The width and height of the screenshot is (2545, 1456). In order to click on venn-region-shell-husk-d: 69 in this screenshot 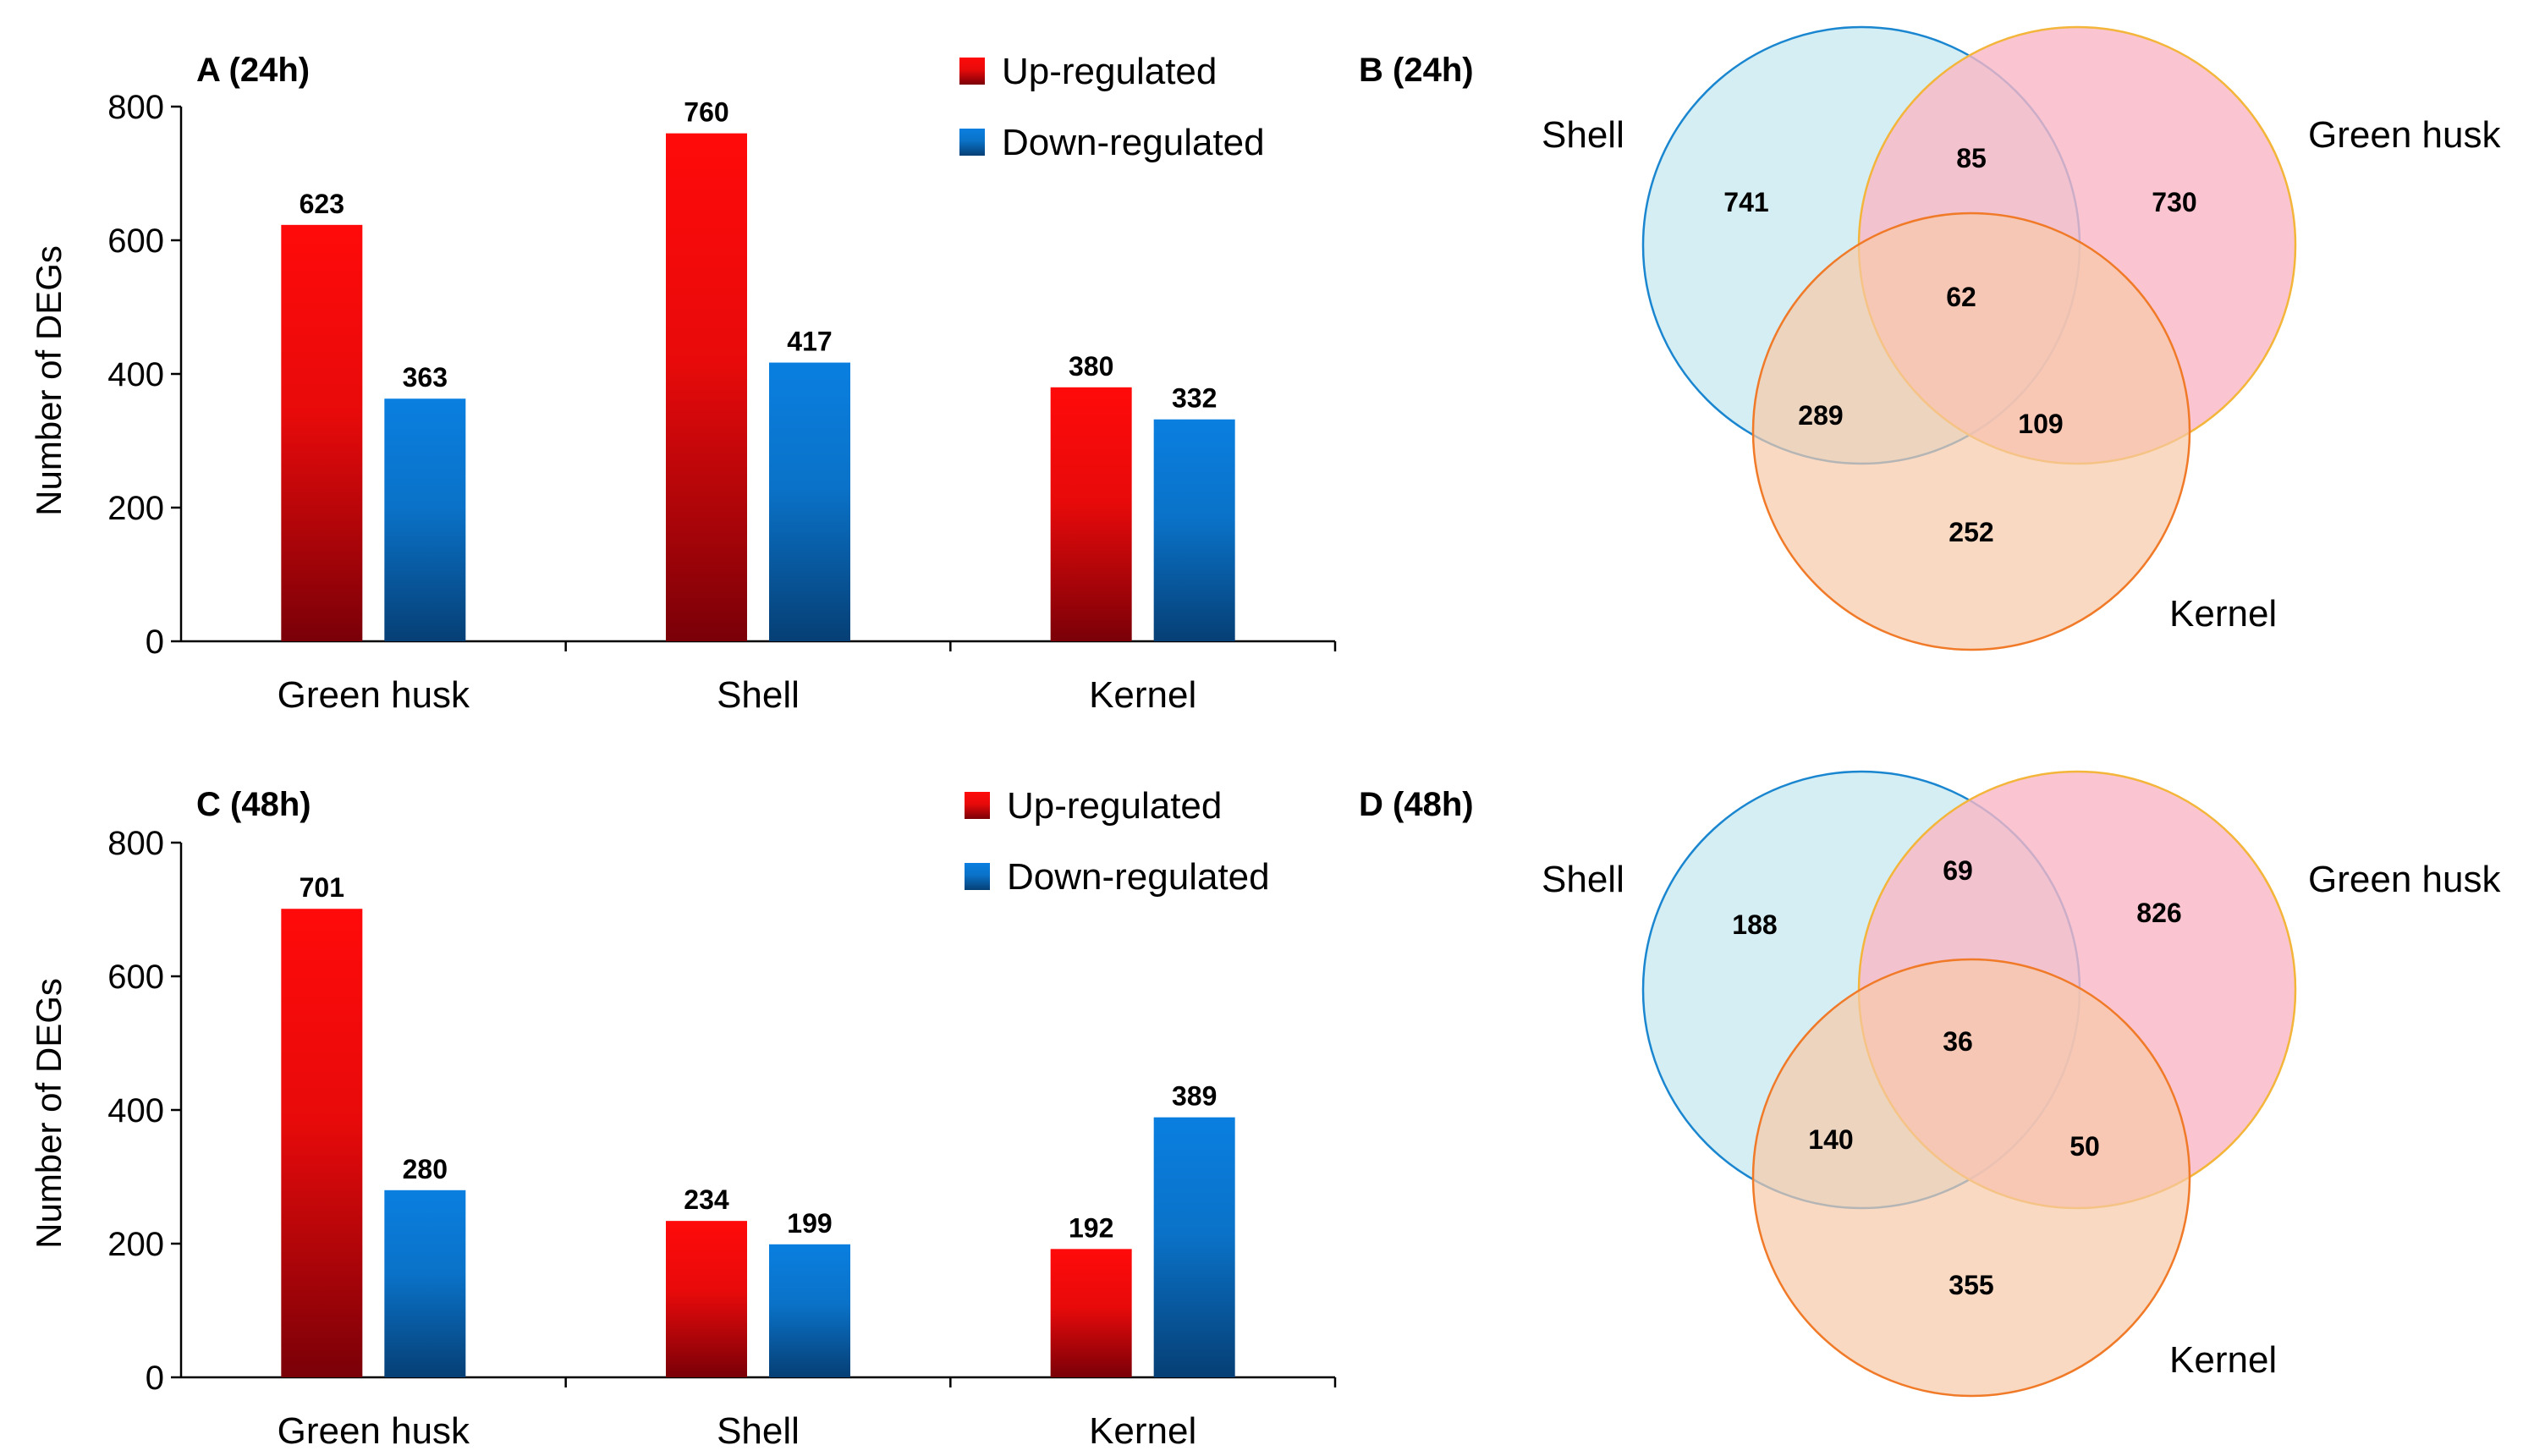, I will do `click(1958, 871)`.